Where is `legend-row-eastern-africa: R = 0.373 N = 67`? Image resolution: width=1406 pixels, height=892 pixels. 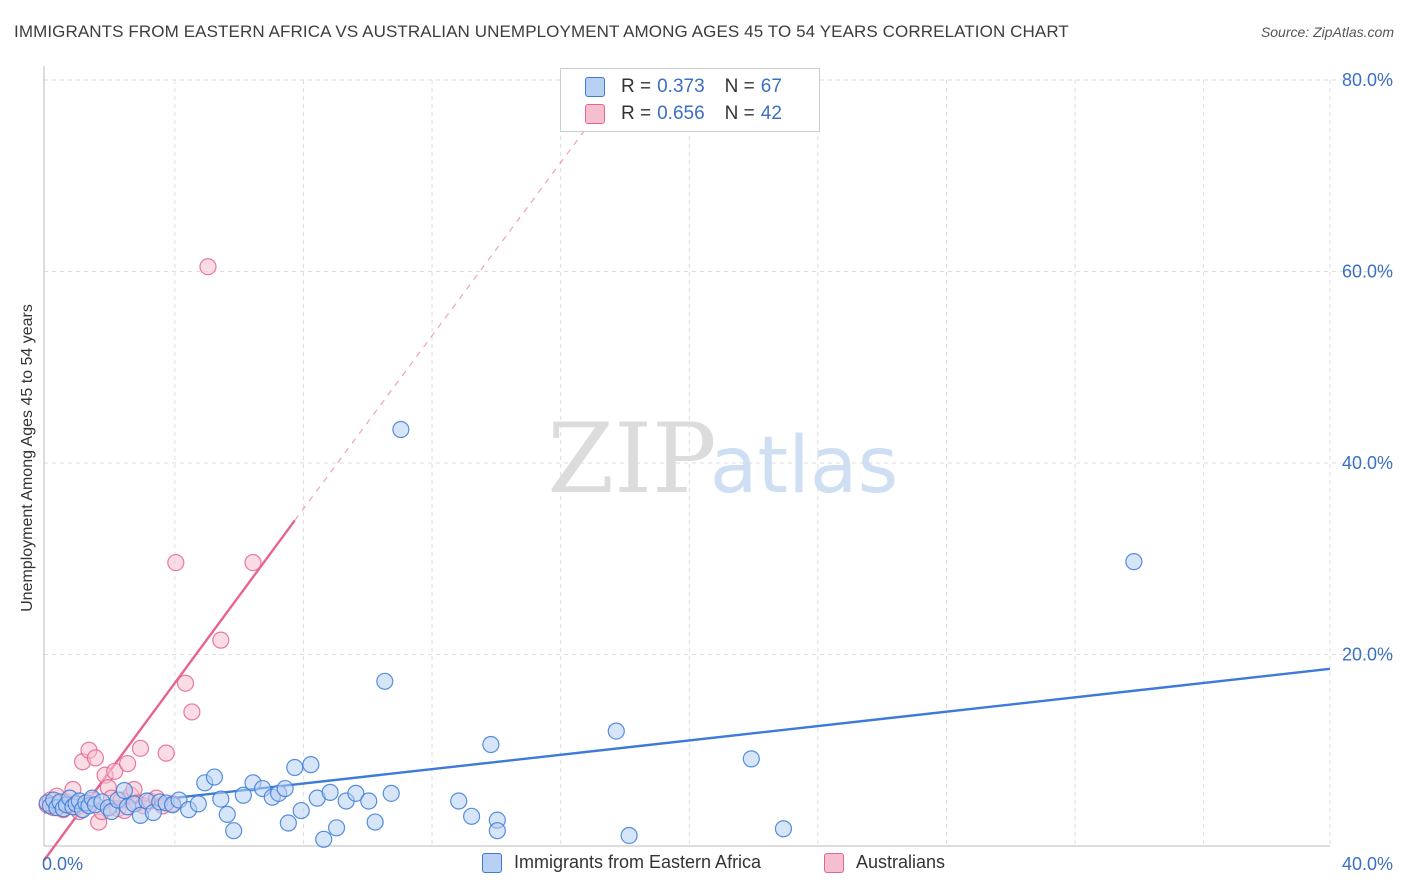 legend-row-eastern-africa: R = 0.373 N = 67 is located at coordinates (683, 87).